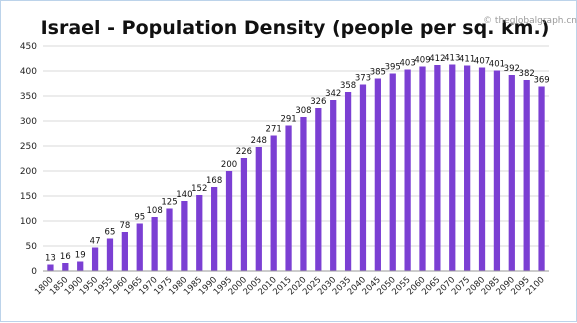 The height and width of the screenshot is (323, 577). Describe the element at coordinates (467, 60) in the screenshot. I see `data-label: 411` at that location.